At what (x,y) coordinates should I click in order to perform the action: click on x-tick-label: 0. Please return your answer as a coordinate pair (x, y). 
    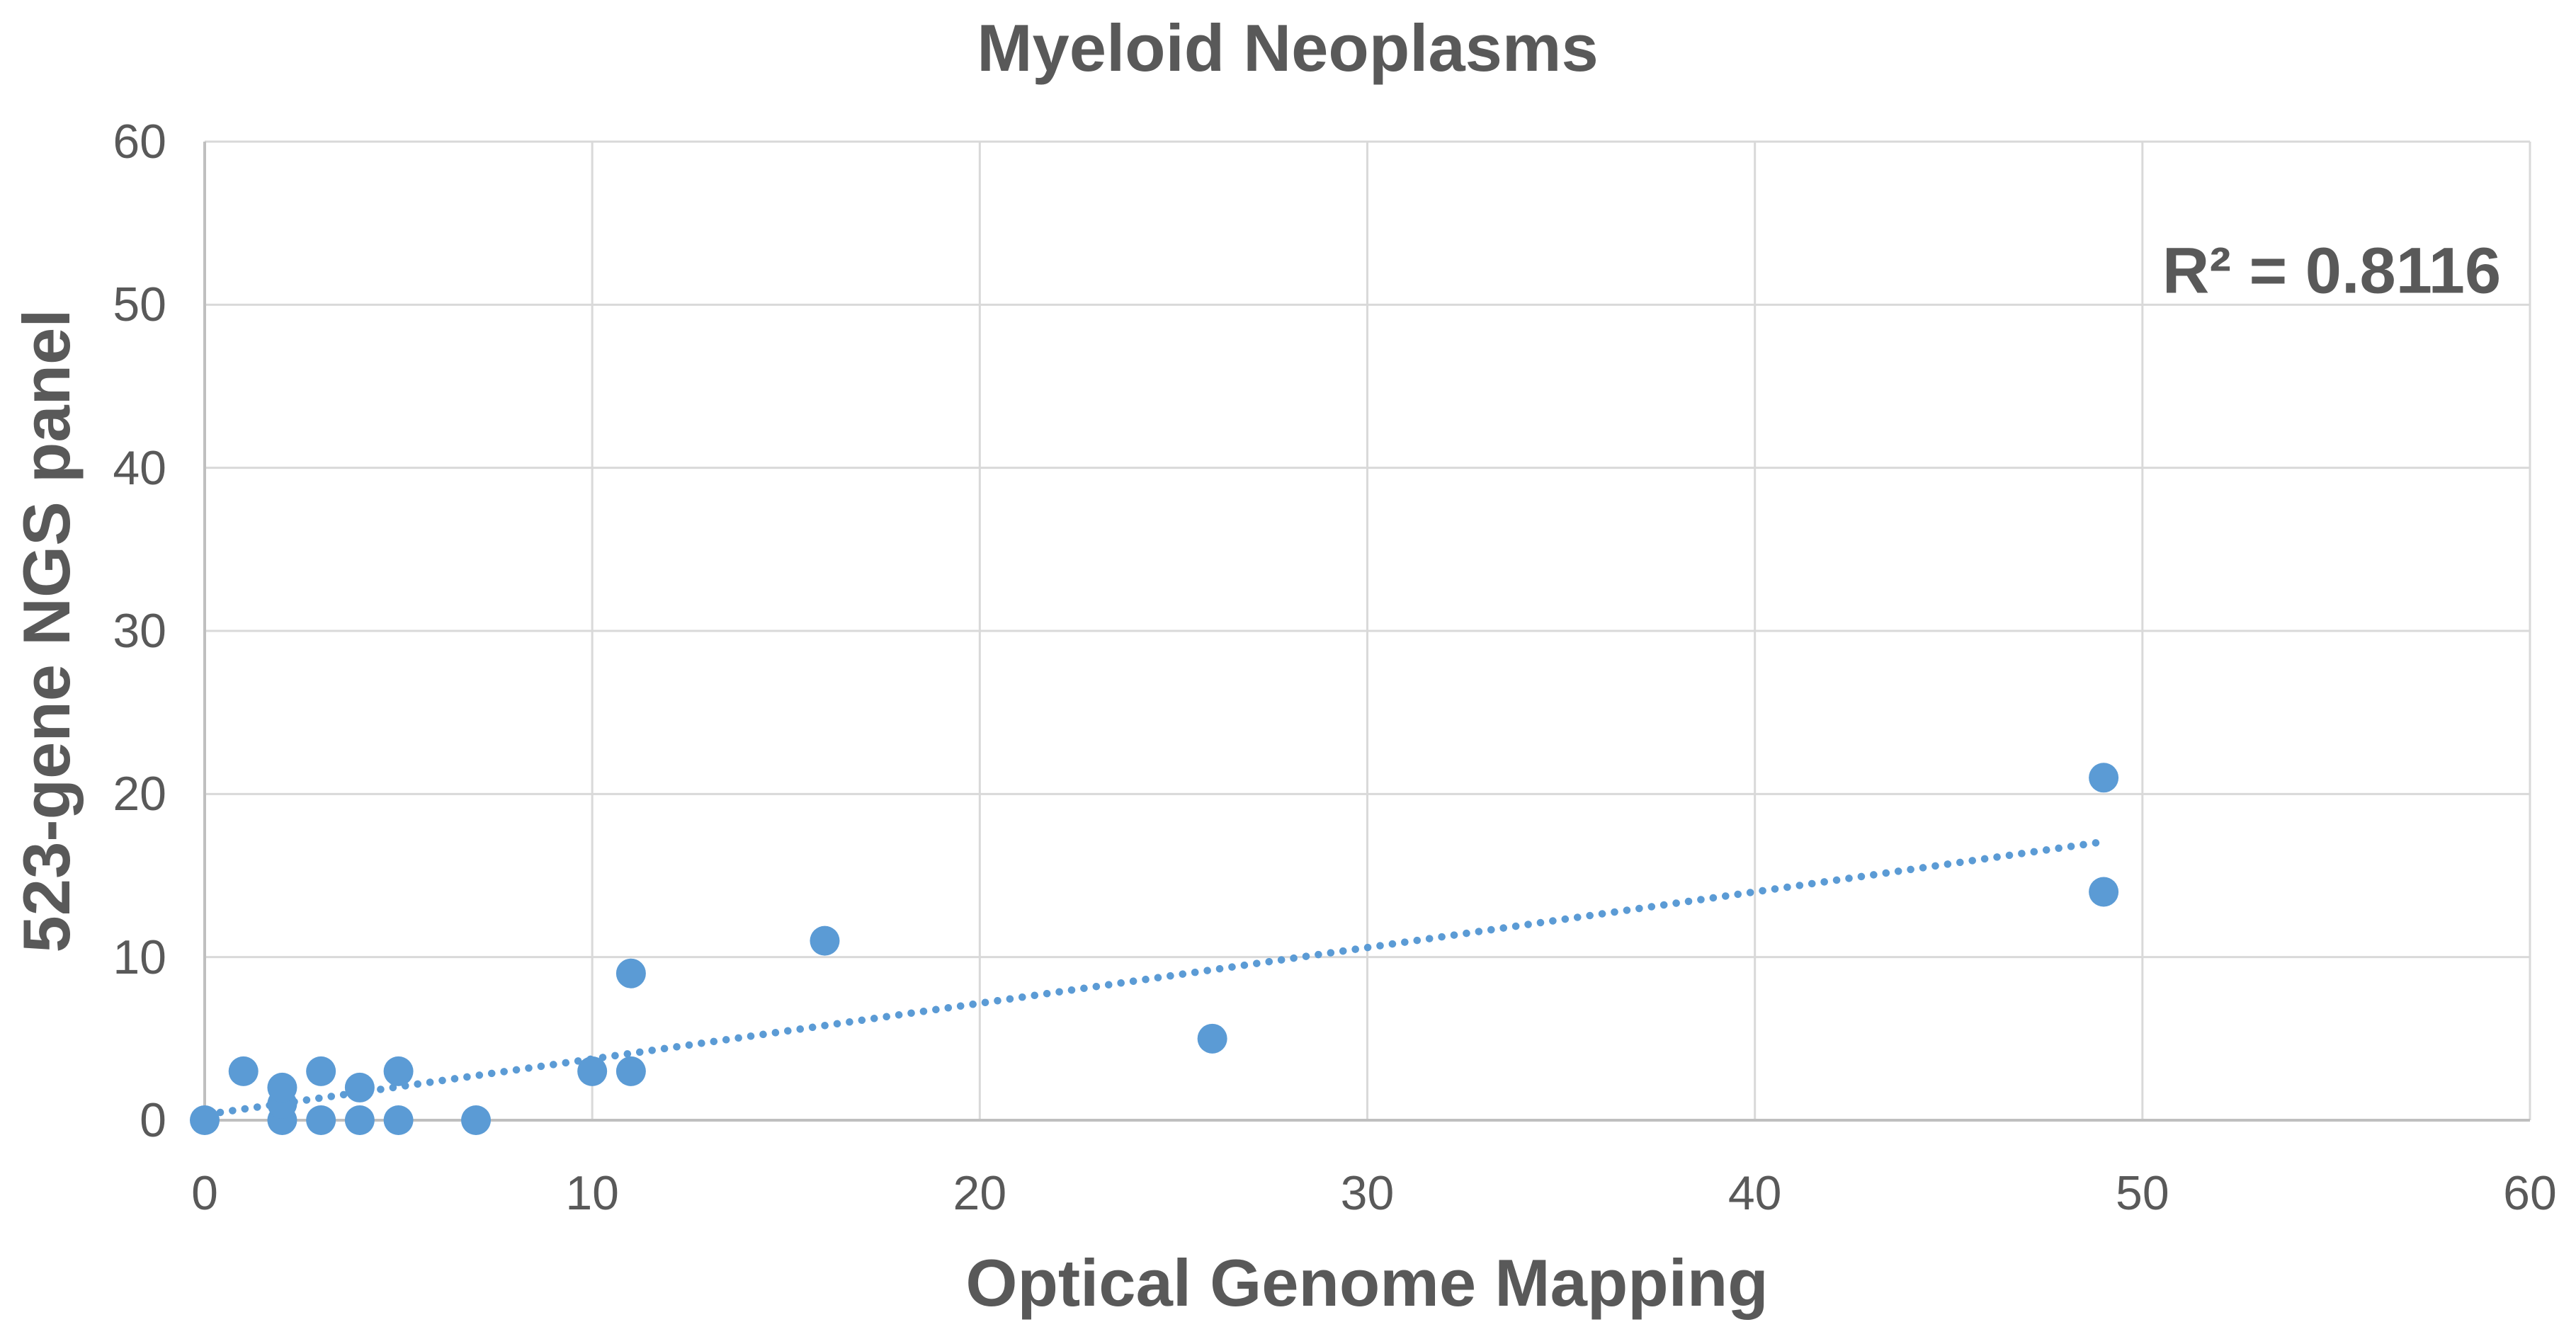
    Looking at the image, I should click on (204, 1193).